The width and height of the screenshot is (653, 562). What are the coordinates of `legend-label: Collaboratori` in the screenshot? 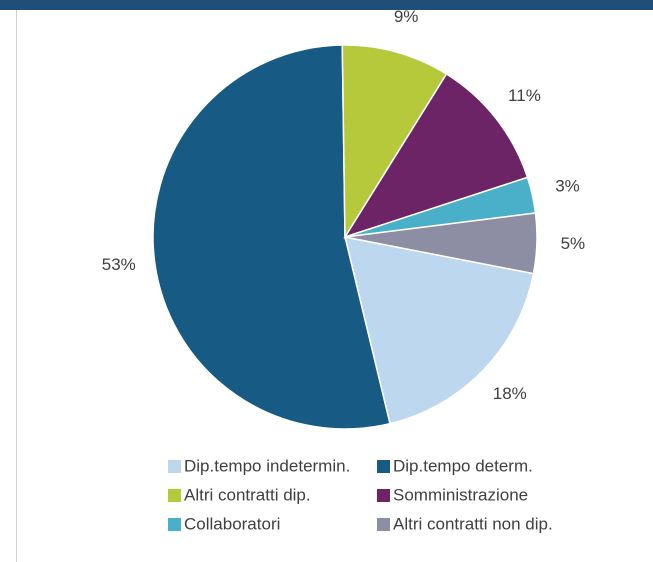 It's located at (232, 523).